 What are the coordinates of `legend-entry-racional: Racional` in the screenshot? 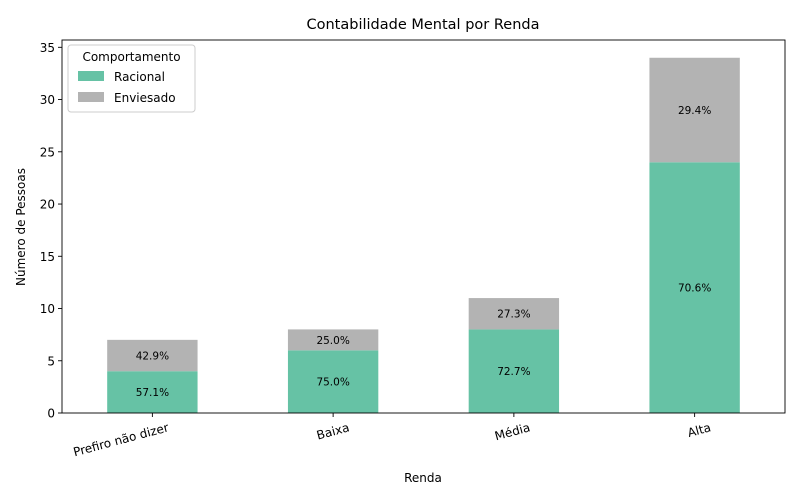 It's located at (139, 77).